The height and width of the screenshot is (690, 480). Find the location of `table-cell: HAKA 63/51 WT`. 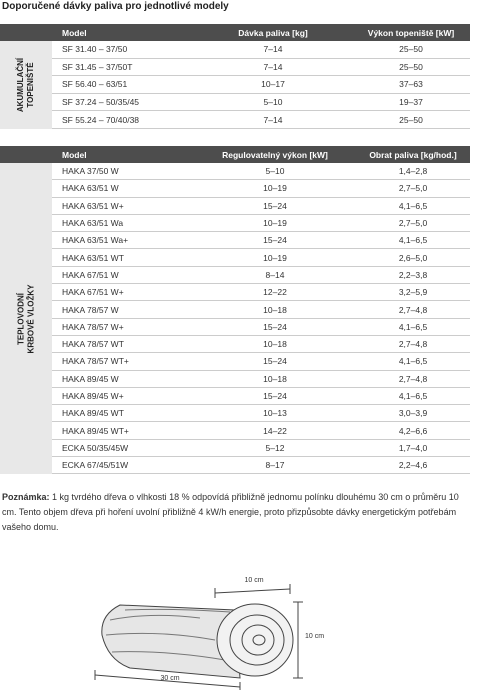

table-cell: HAKA 63/51 WT is located at coordinates (93, 257).